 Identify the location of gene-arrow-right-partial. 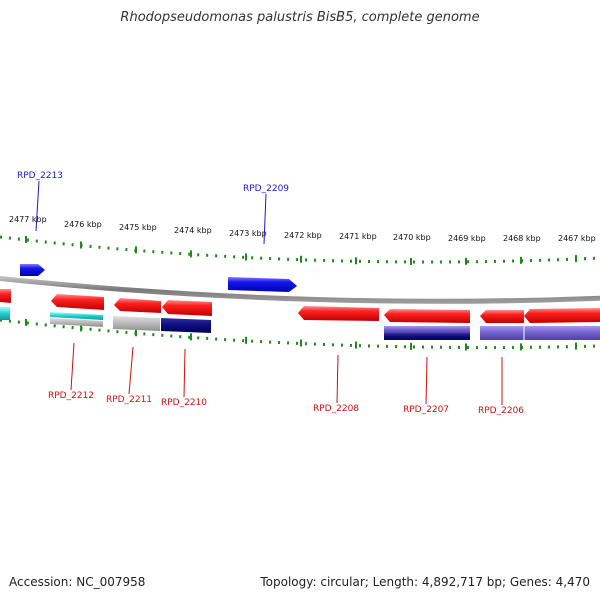
(562, 315).